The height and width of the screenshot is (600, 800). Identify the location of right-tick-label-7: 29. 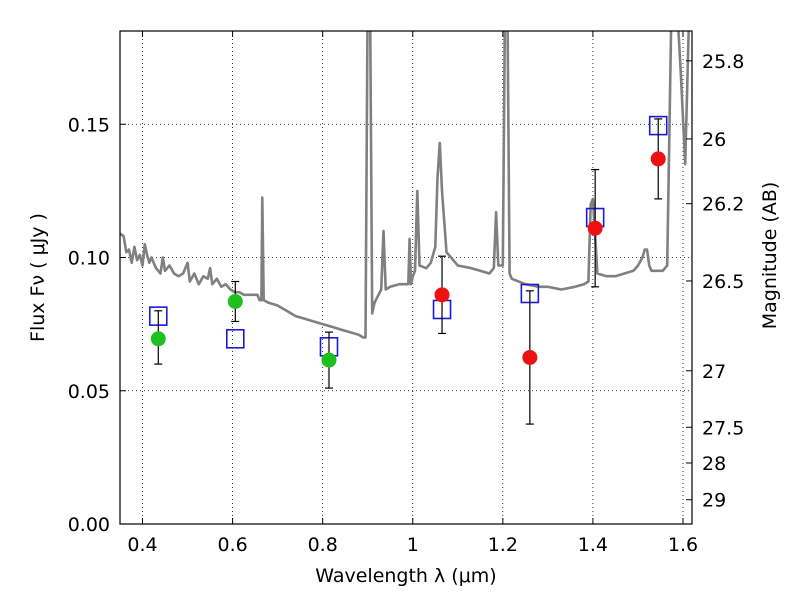
(714, 501).